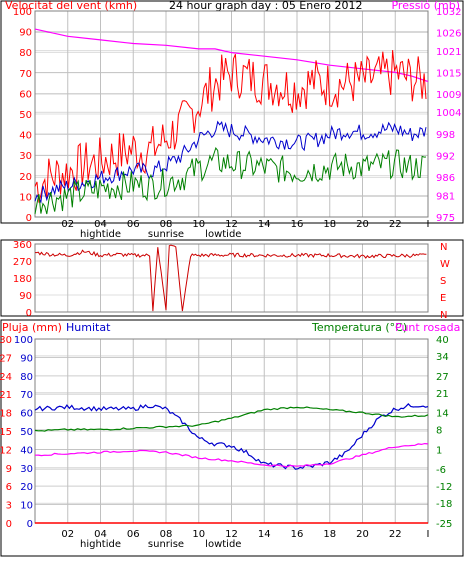 This screenshot has height=566, width=465. Describe the element at coordinates (441, 470) in the screenshot. I see `temperature-axis-tick-label: -6` at that location.